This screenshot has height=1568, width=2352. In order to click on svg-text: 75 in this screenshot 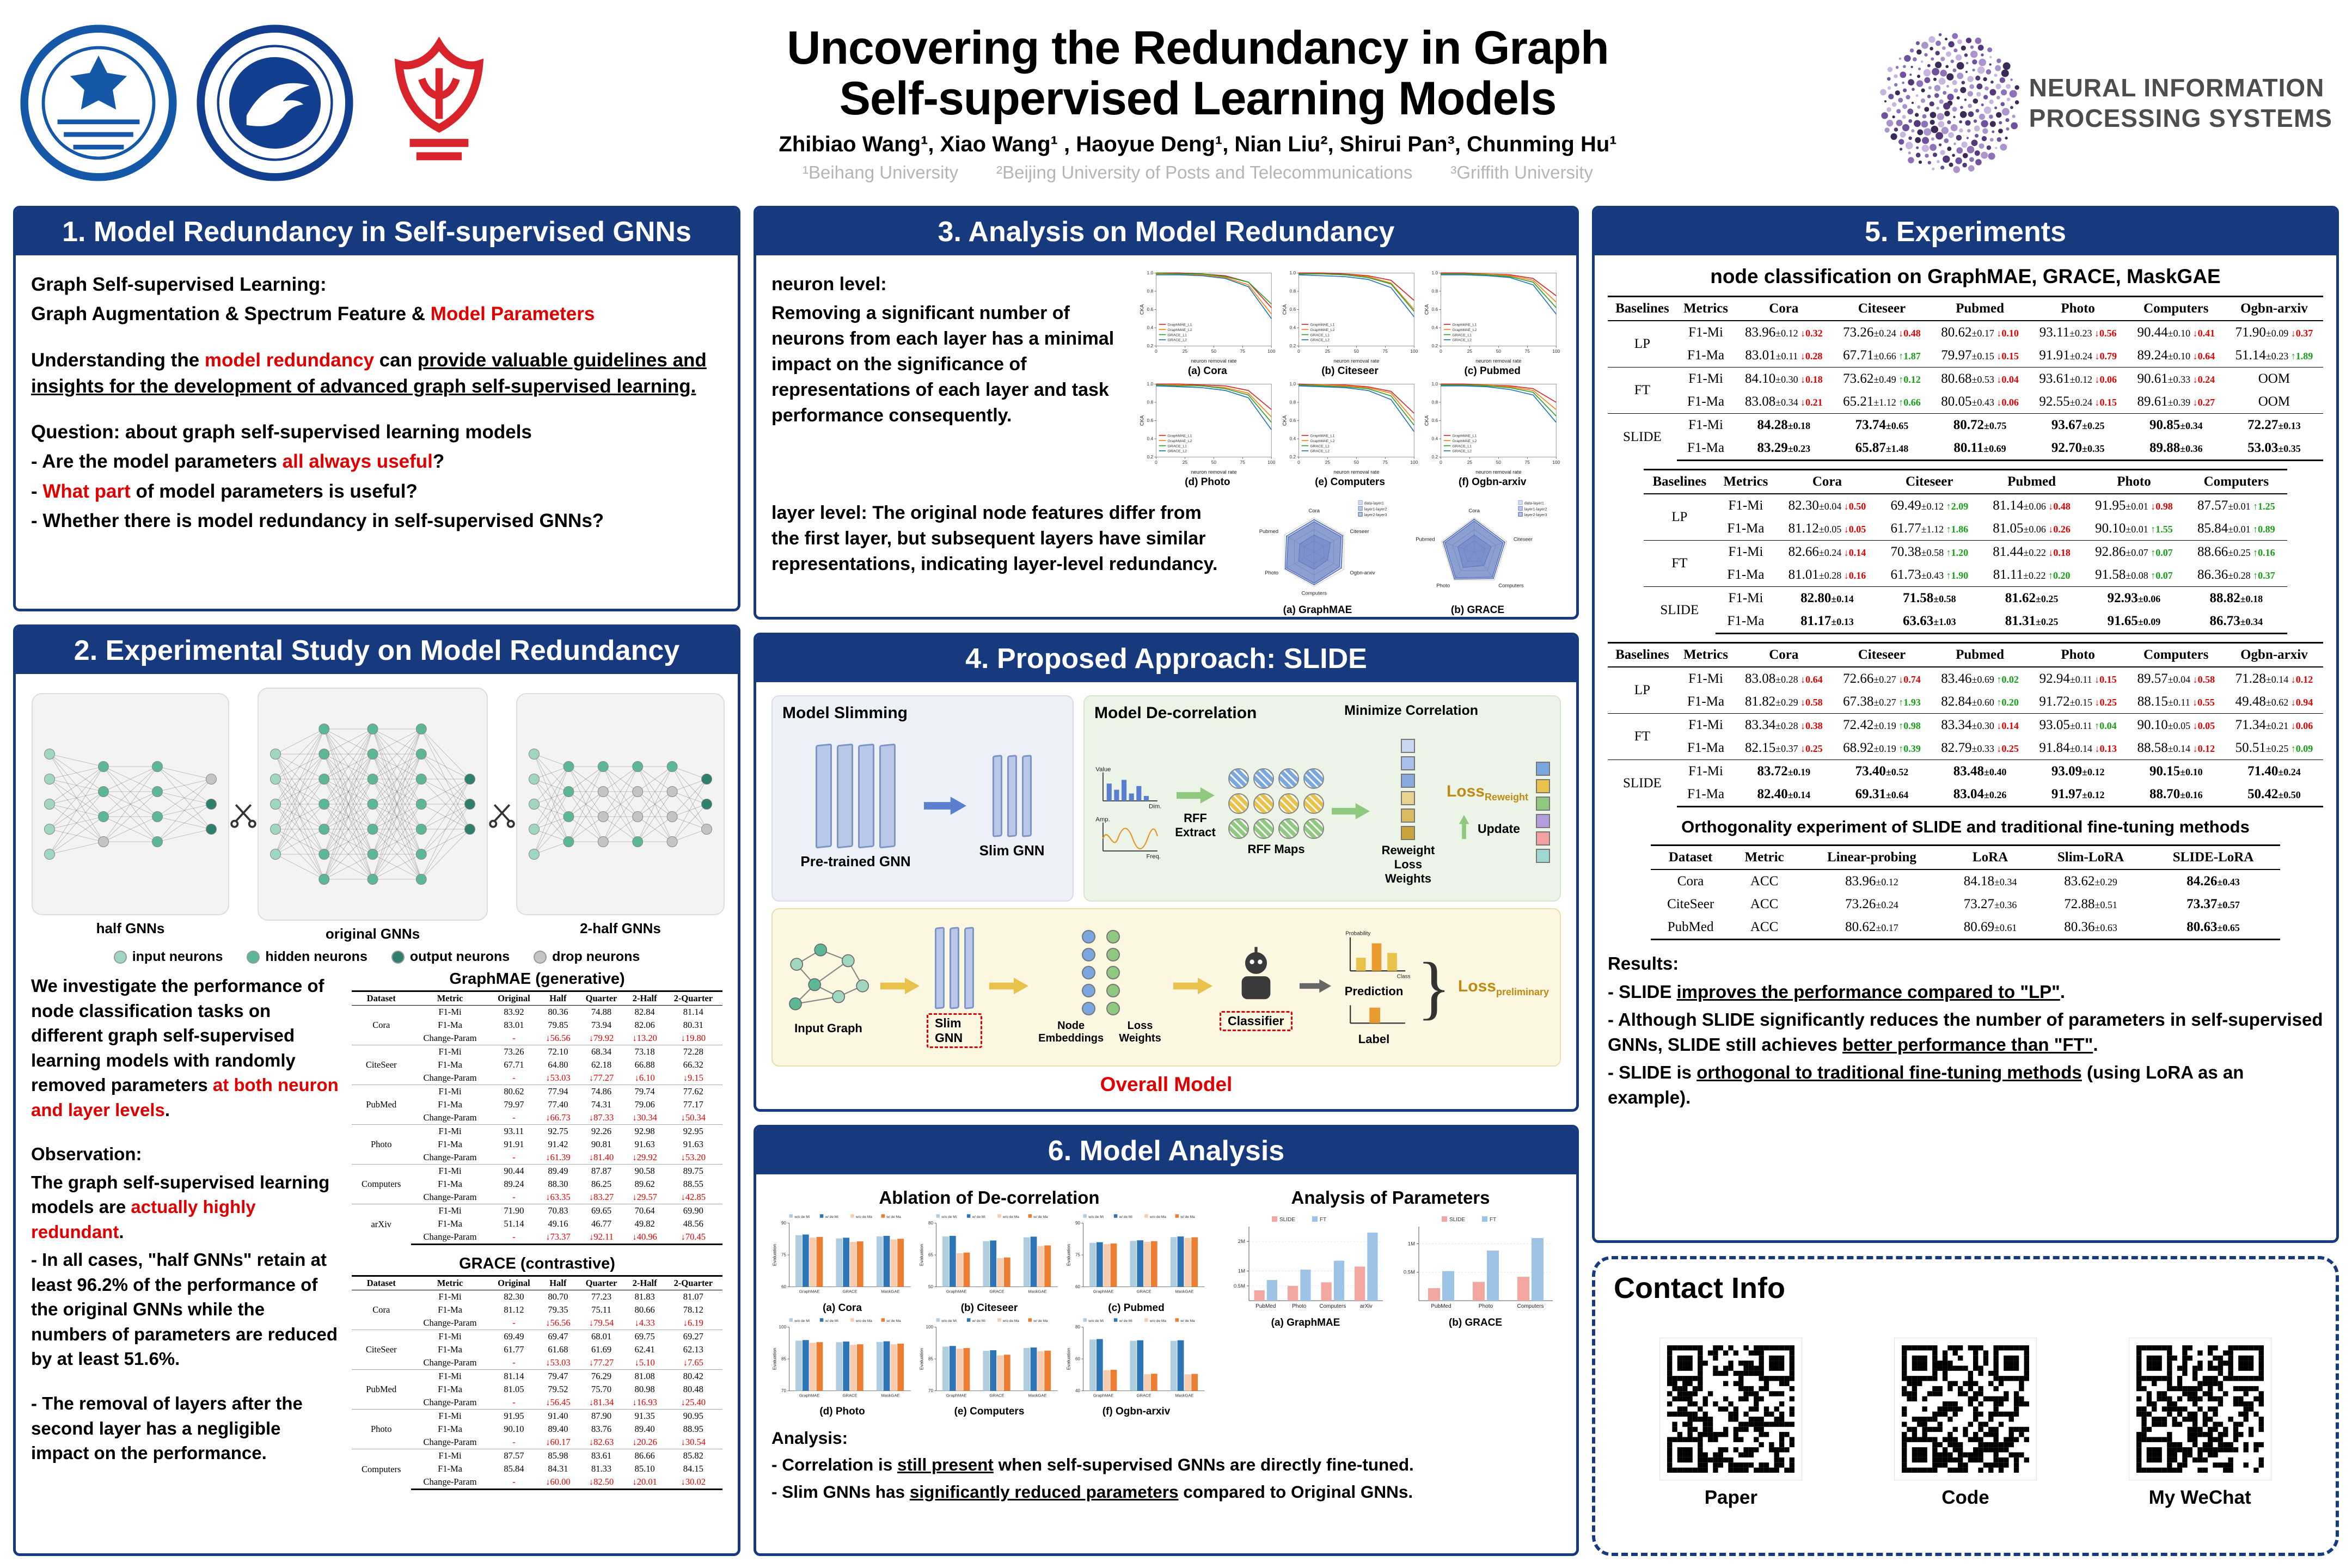, I will do `click(1527, 462)`.